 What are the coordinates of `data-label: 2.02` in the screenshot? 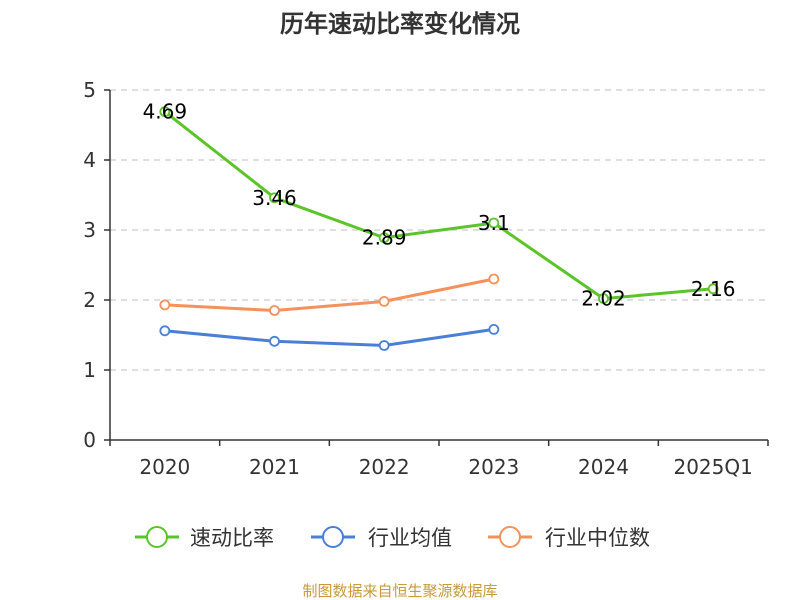 It's located at (603, 299).